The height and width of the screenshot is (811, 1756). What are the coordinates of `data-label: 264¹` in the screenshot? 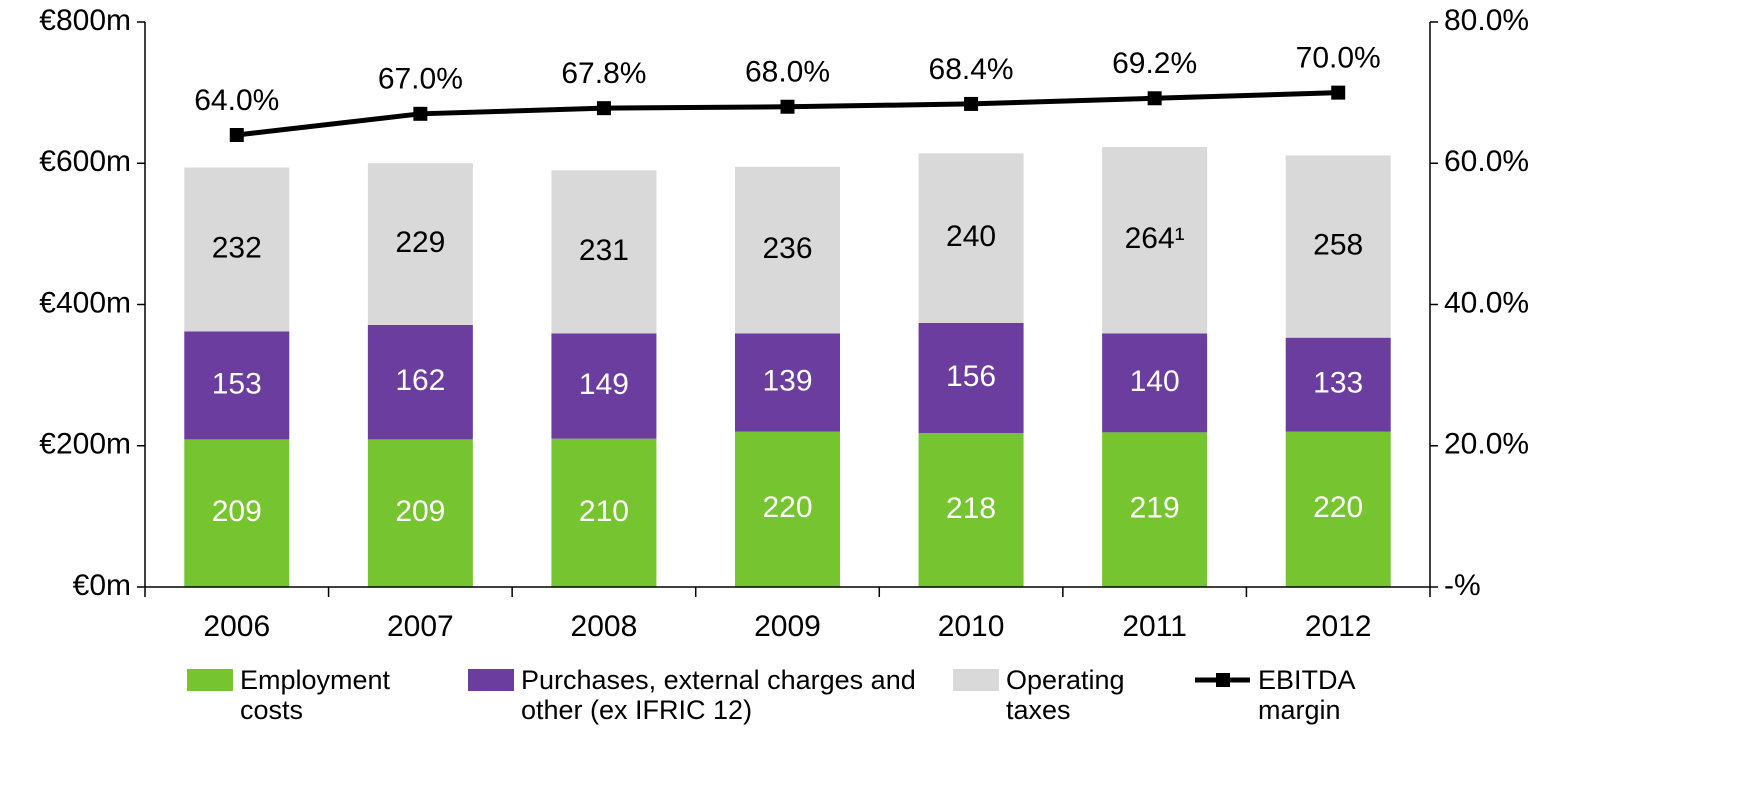 It's located at (1155, 238).